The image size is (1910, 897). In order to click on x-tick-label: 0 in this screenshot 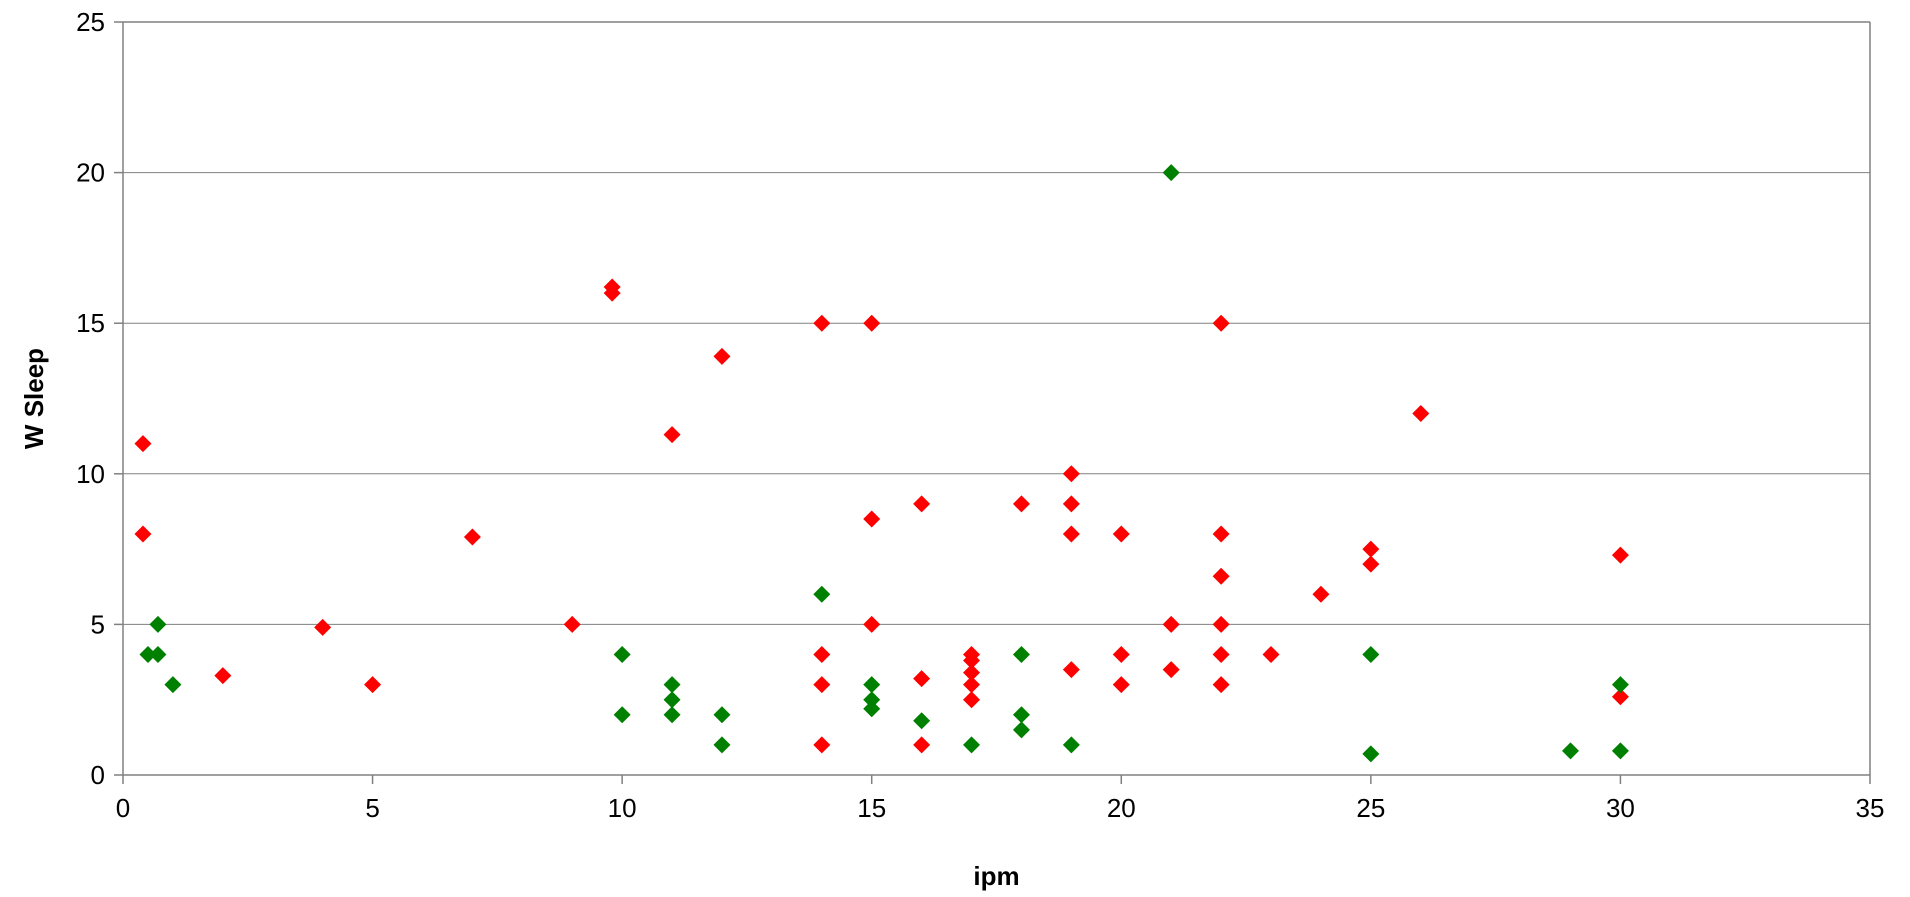, I will do `click(123, 808)`.